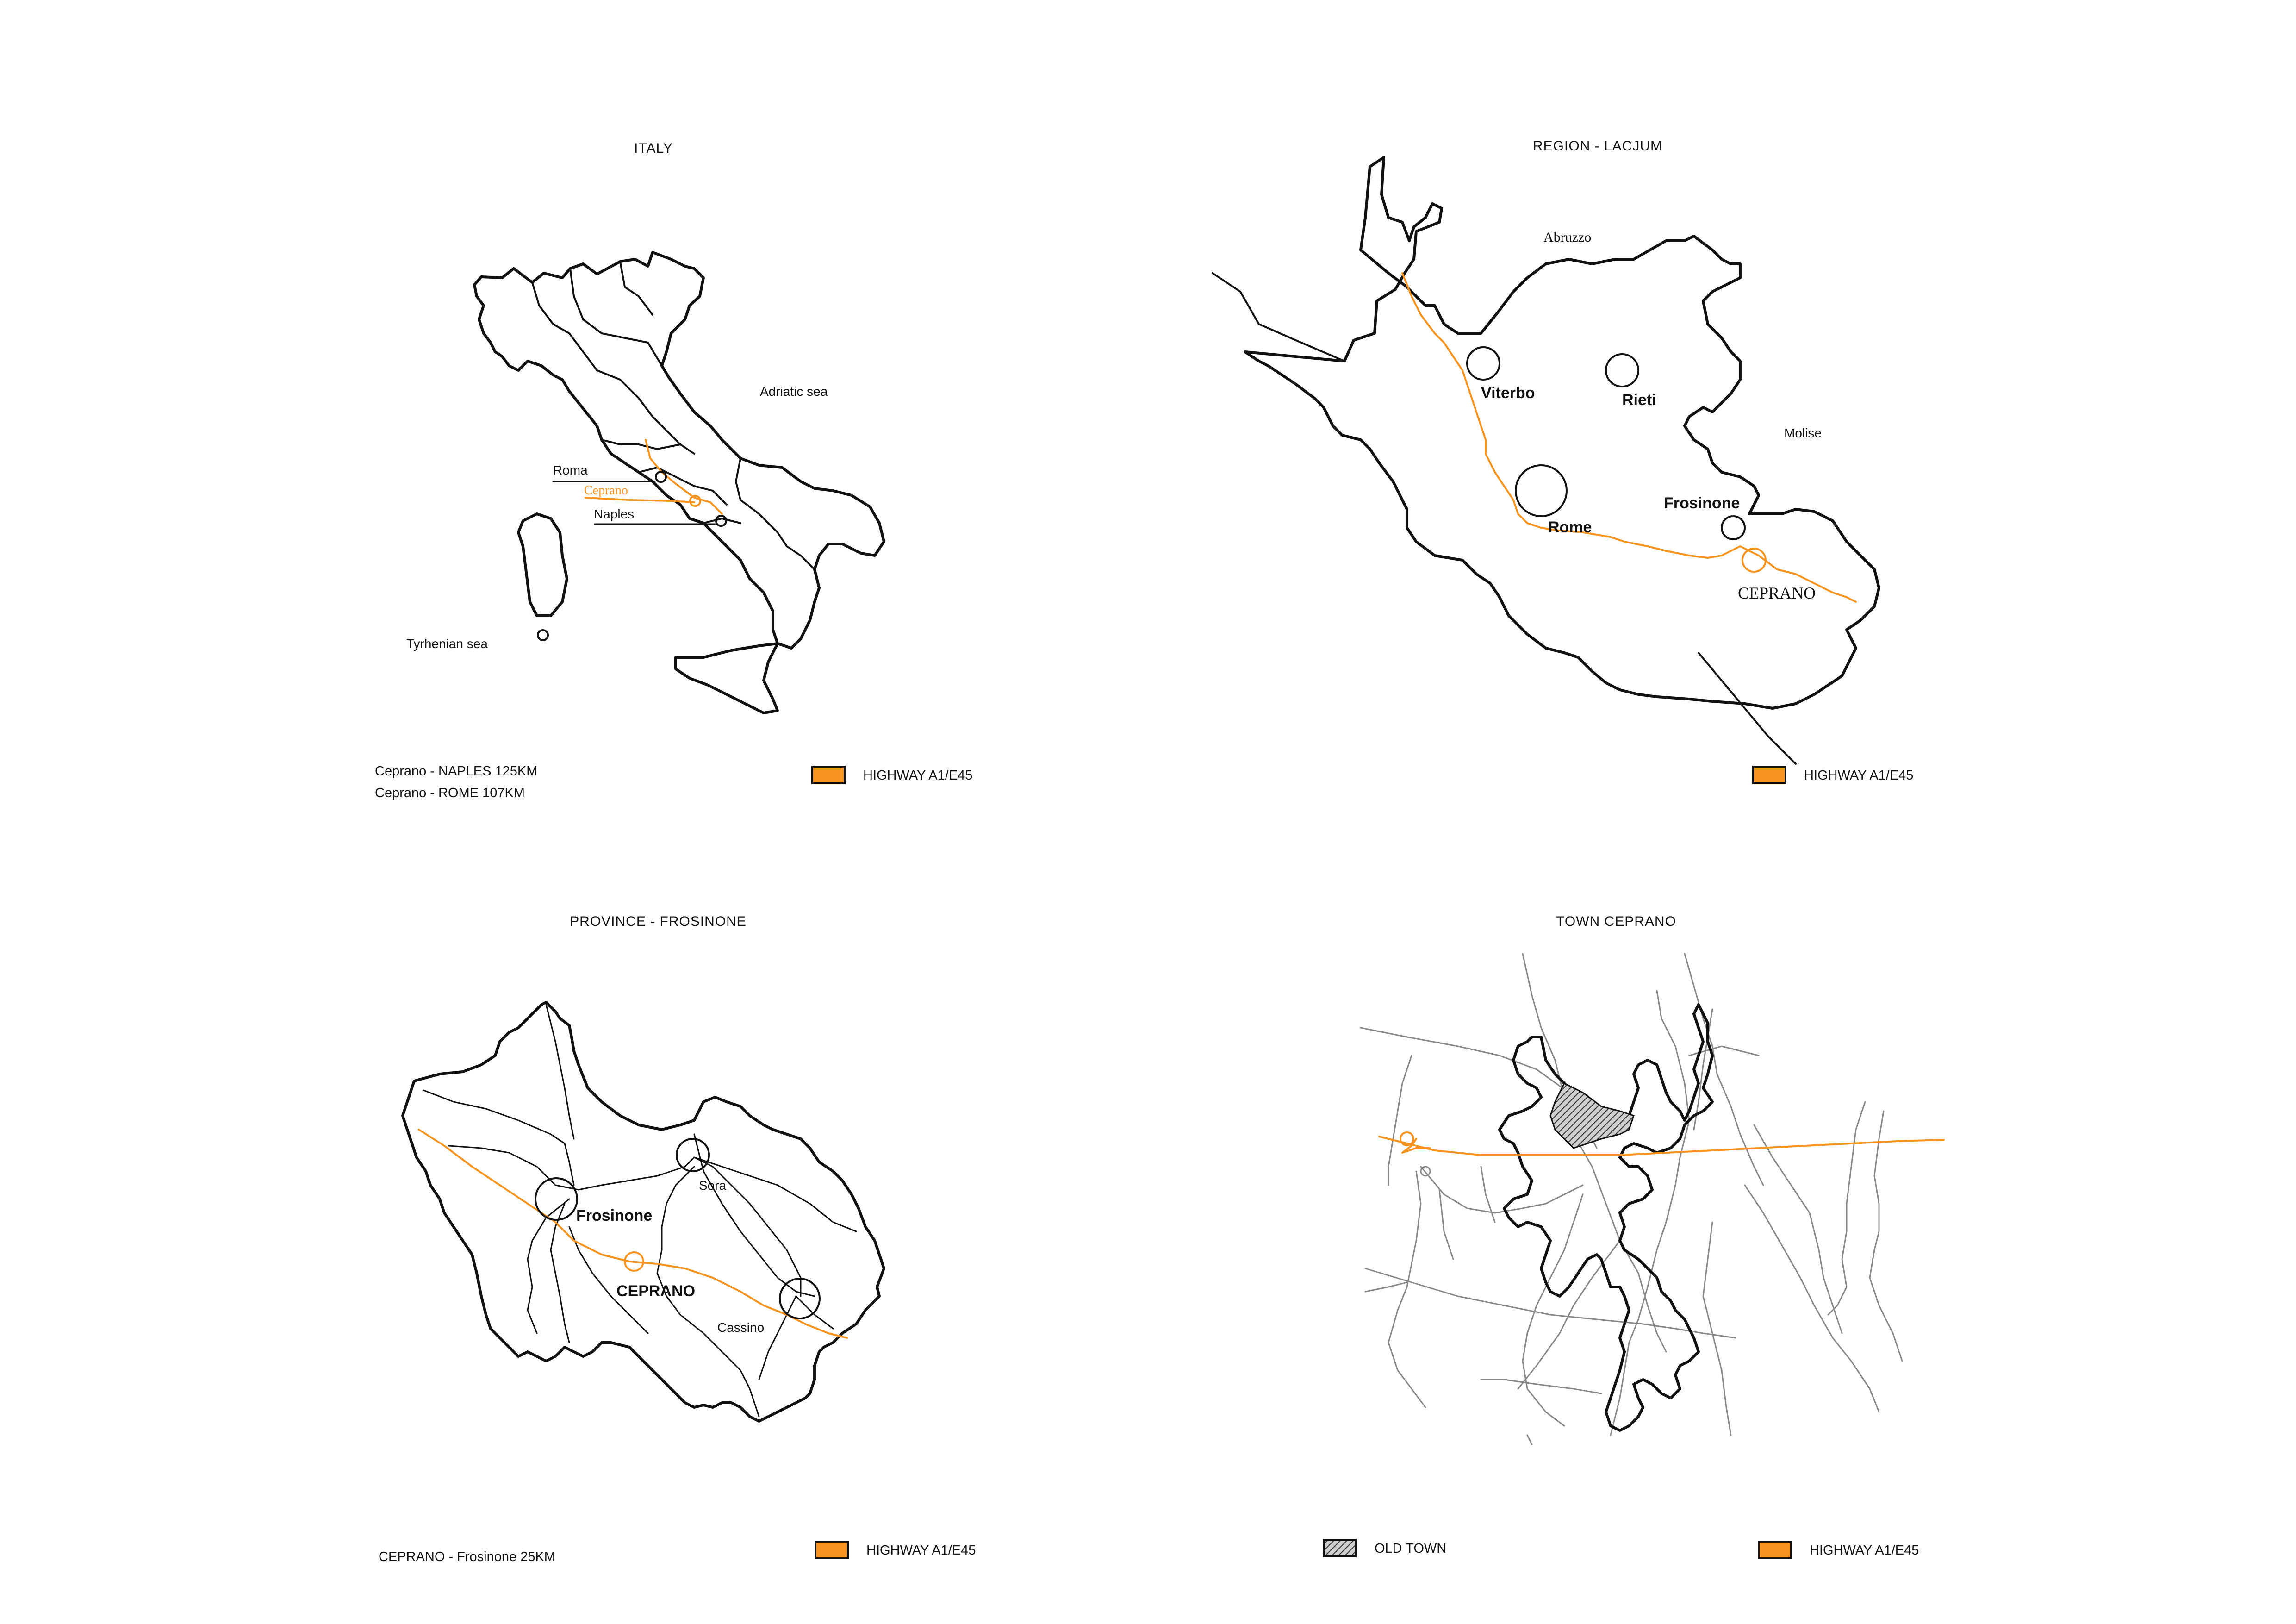  What do you see at coordinates (1616, 921) in the screenshot?
I see `town-title: TOWN CEPRANO` at bounding box center [1616, 921].